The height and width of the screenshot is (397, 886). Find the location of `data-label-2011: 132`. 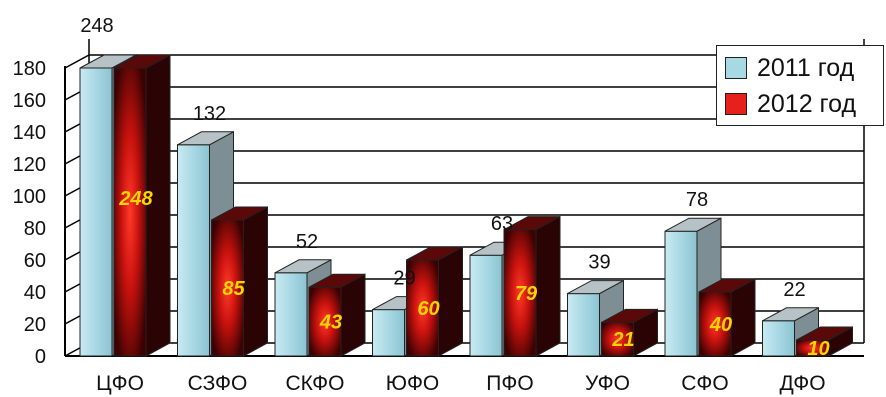

data-label-2011: 132 is located at coordinates (209, 114).